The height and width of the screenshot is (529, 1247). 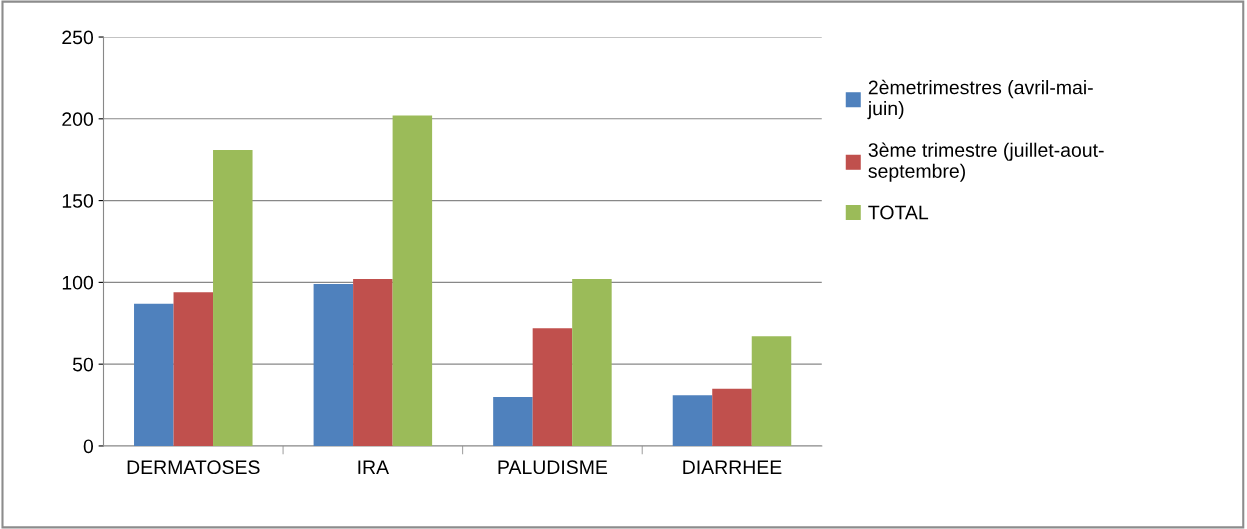 What do you see at coordinates (980, 99) in the screenshot?
I see `legend-label: 2èmetrimestres (avril-mai- juin)` at bounding box center [980, 99].